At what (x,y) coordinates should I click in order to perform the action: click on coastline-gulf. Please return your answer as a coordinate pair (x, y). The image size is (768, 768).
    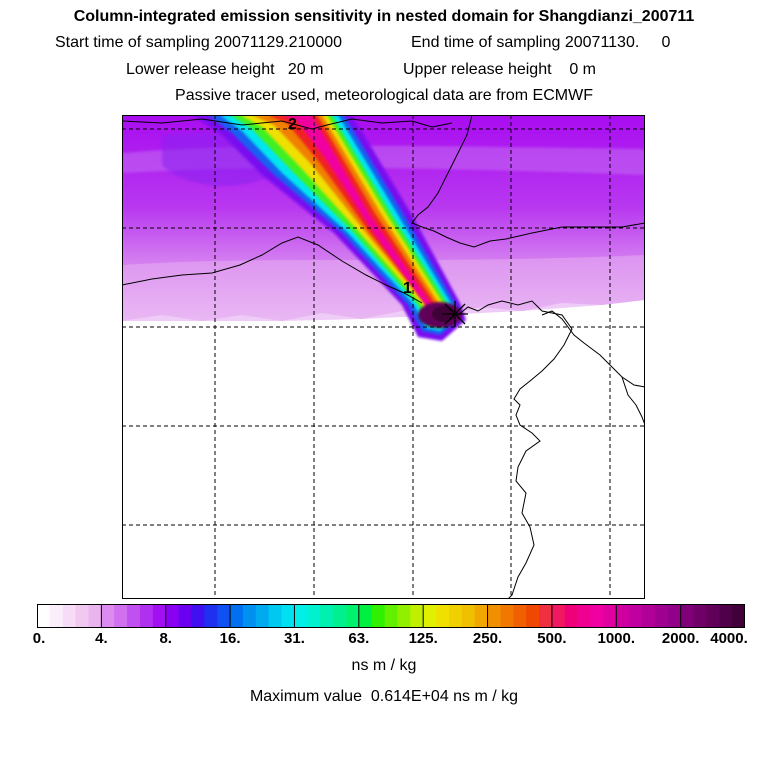
    Looking at the image, I should click on (515, 449).